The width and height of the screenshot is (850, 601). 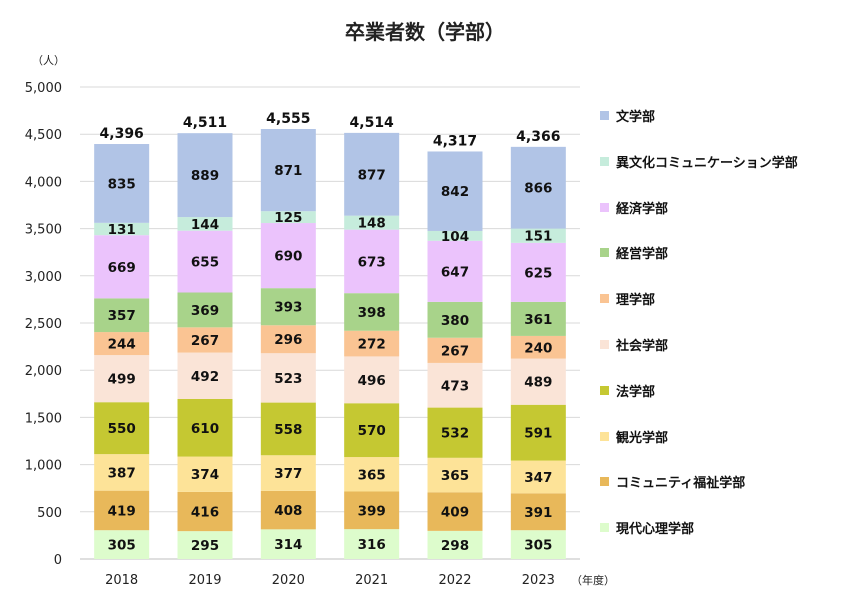 What do you see at coordinates (122, 184) in the screenshot?
I see `data-label: 835` at bounding box center [122, 184].